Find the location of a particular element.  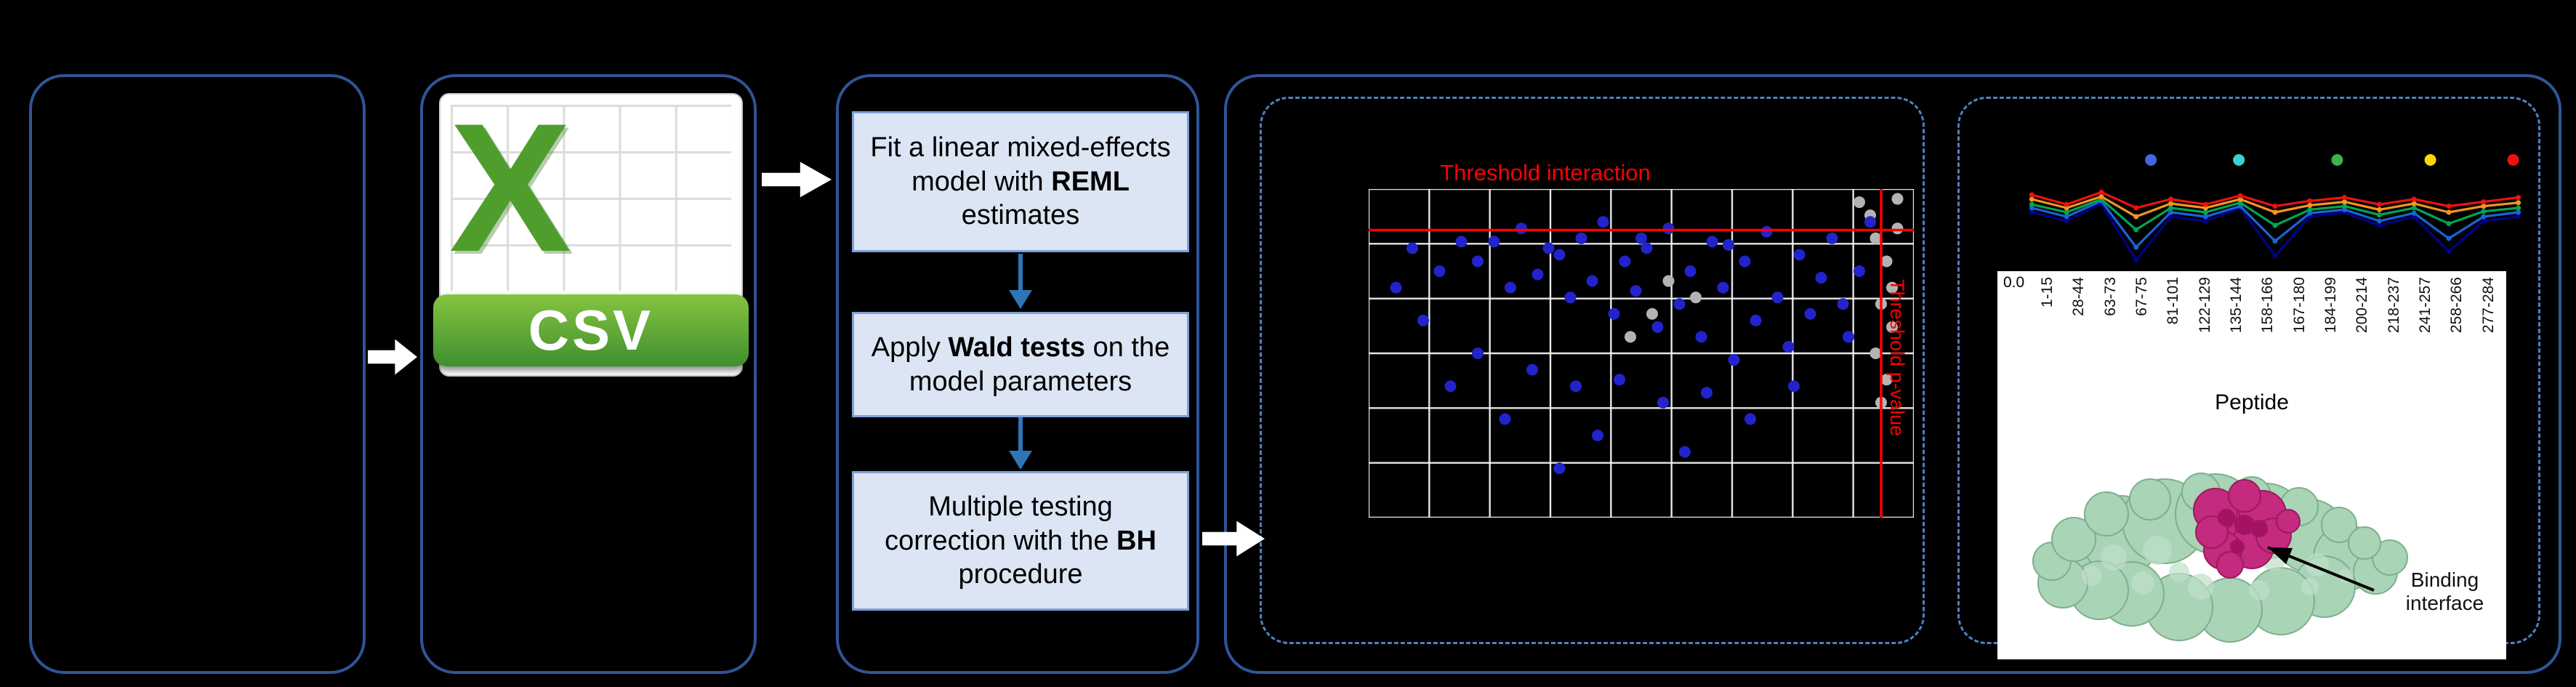

flow-arrow-right-1-icon is located at coordinates (392, 357).